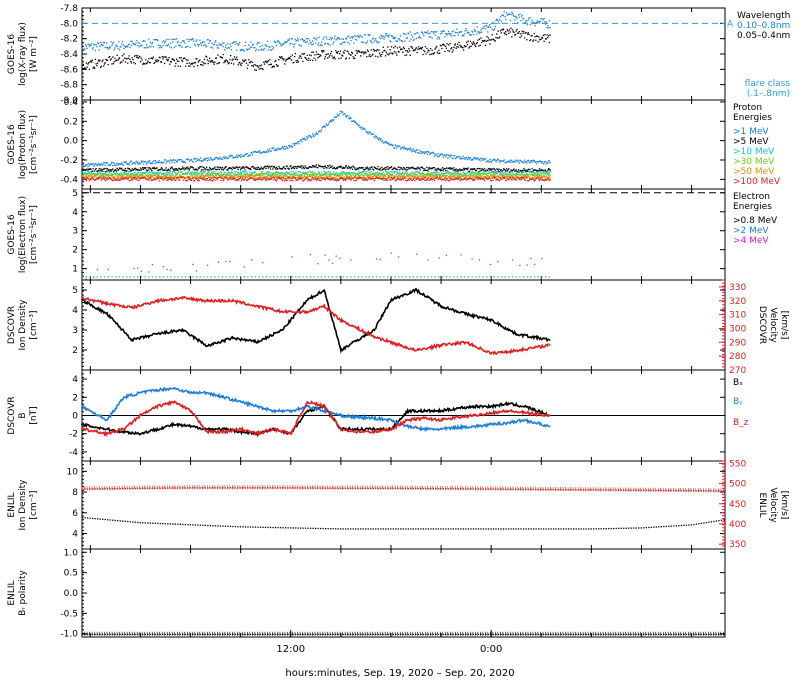  I want to click on y-axis-label: log(X-ray flux), so click(23, 54).